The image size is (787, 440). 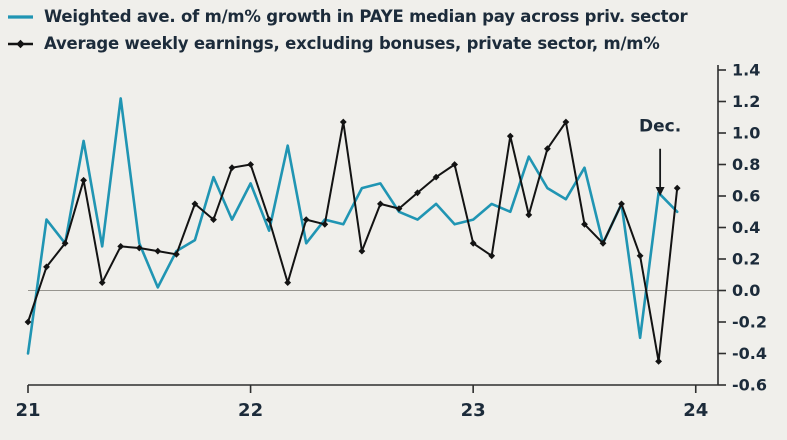 I want to click on x-tick-label: 23, so click(x=473, y=410).